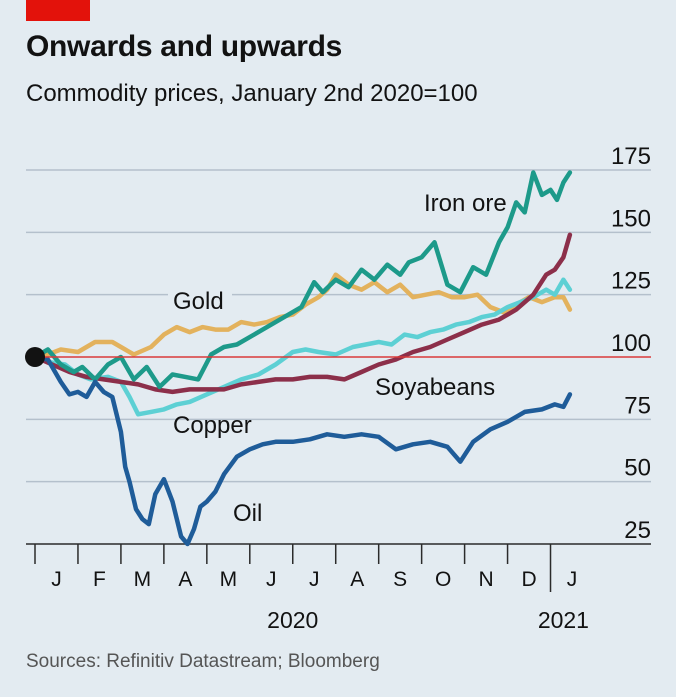 The height and width of the screenshot is (697, 676). What do you see at coordinates (435, 387) in the screenshot?
I see `label-soyabeans: Soyabeans` at bounding box center [435, 387].